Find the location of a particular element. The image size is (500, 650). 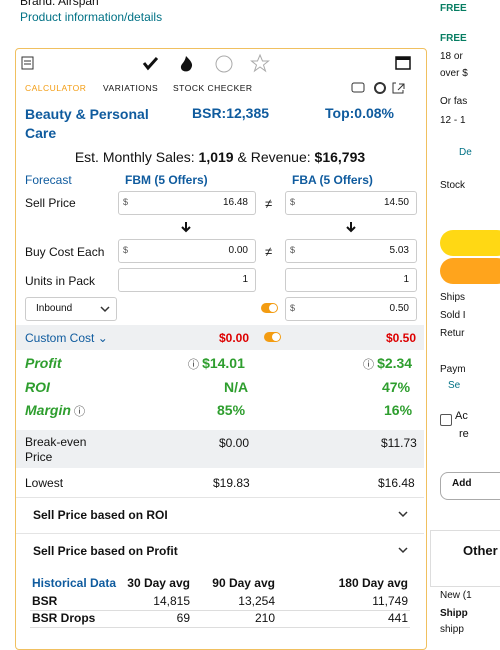

fbm-roi: N/A is located at coordinates (236, 387).